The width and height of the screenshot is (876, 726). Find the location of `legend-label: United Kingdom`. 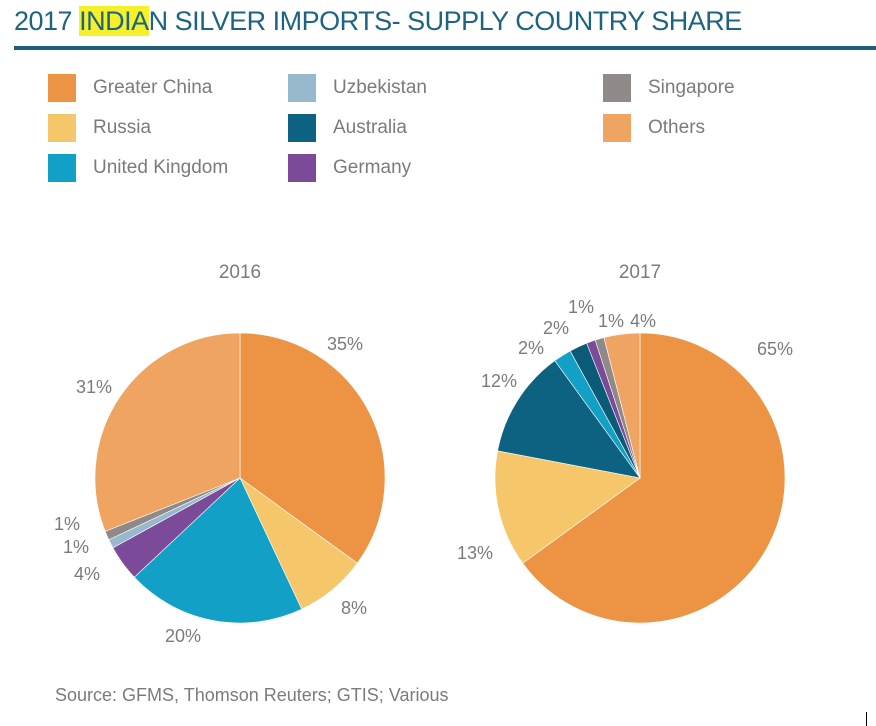

legend-label: United Kingdom is located at coordinates (161, 167).